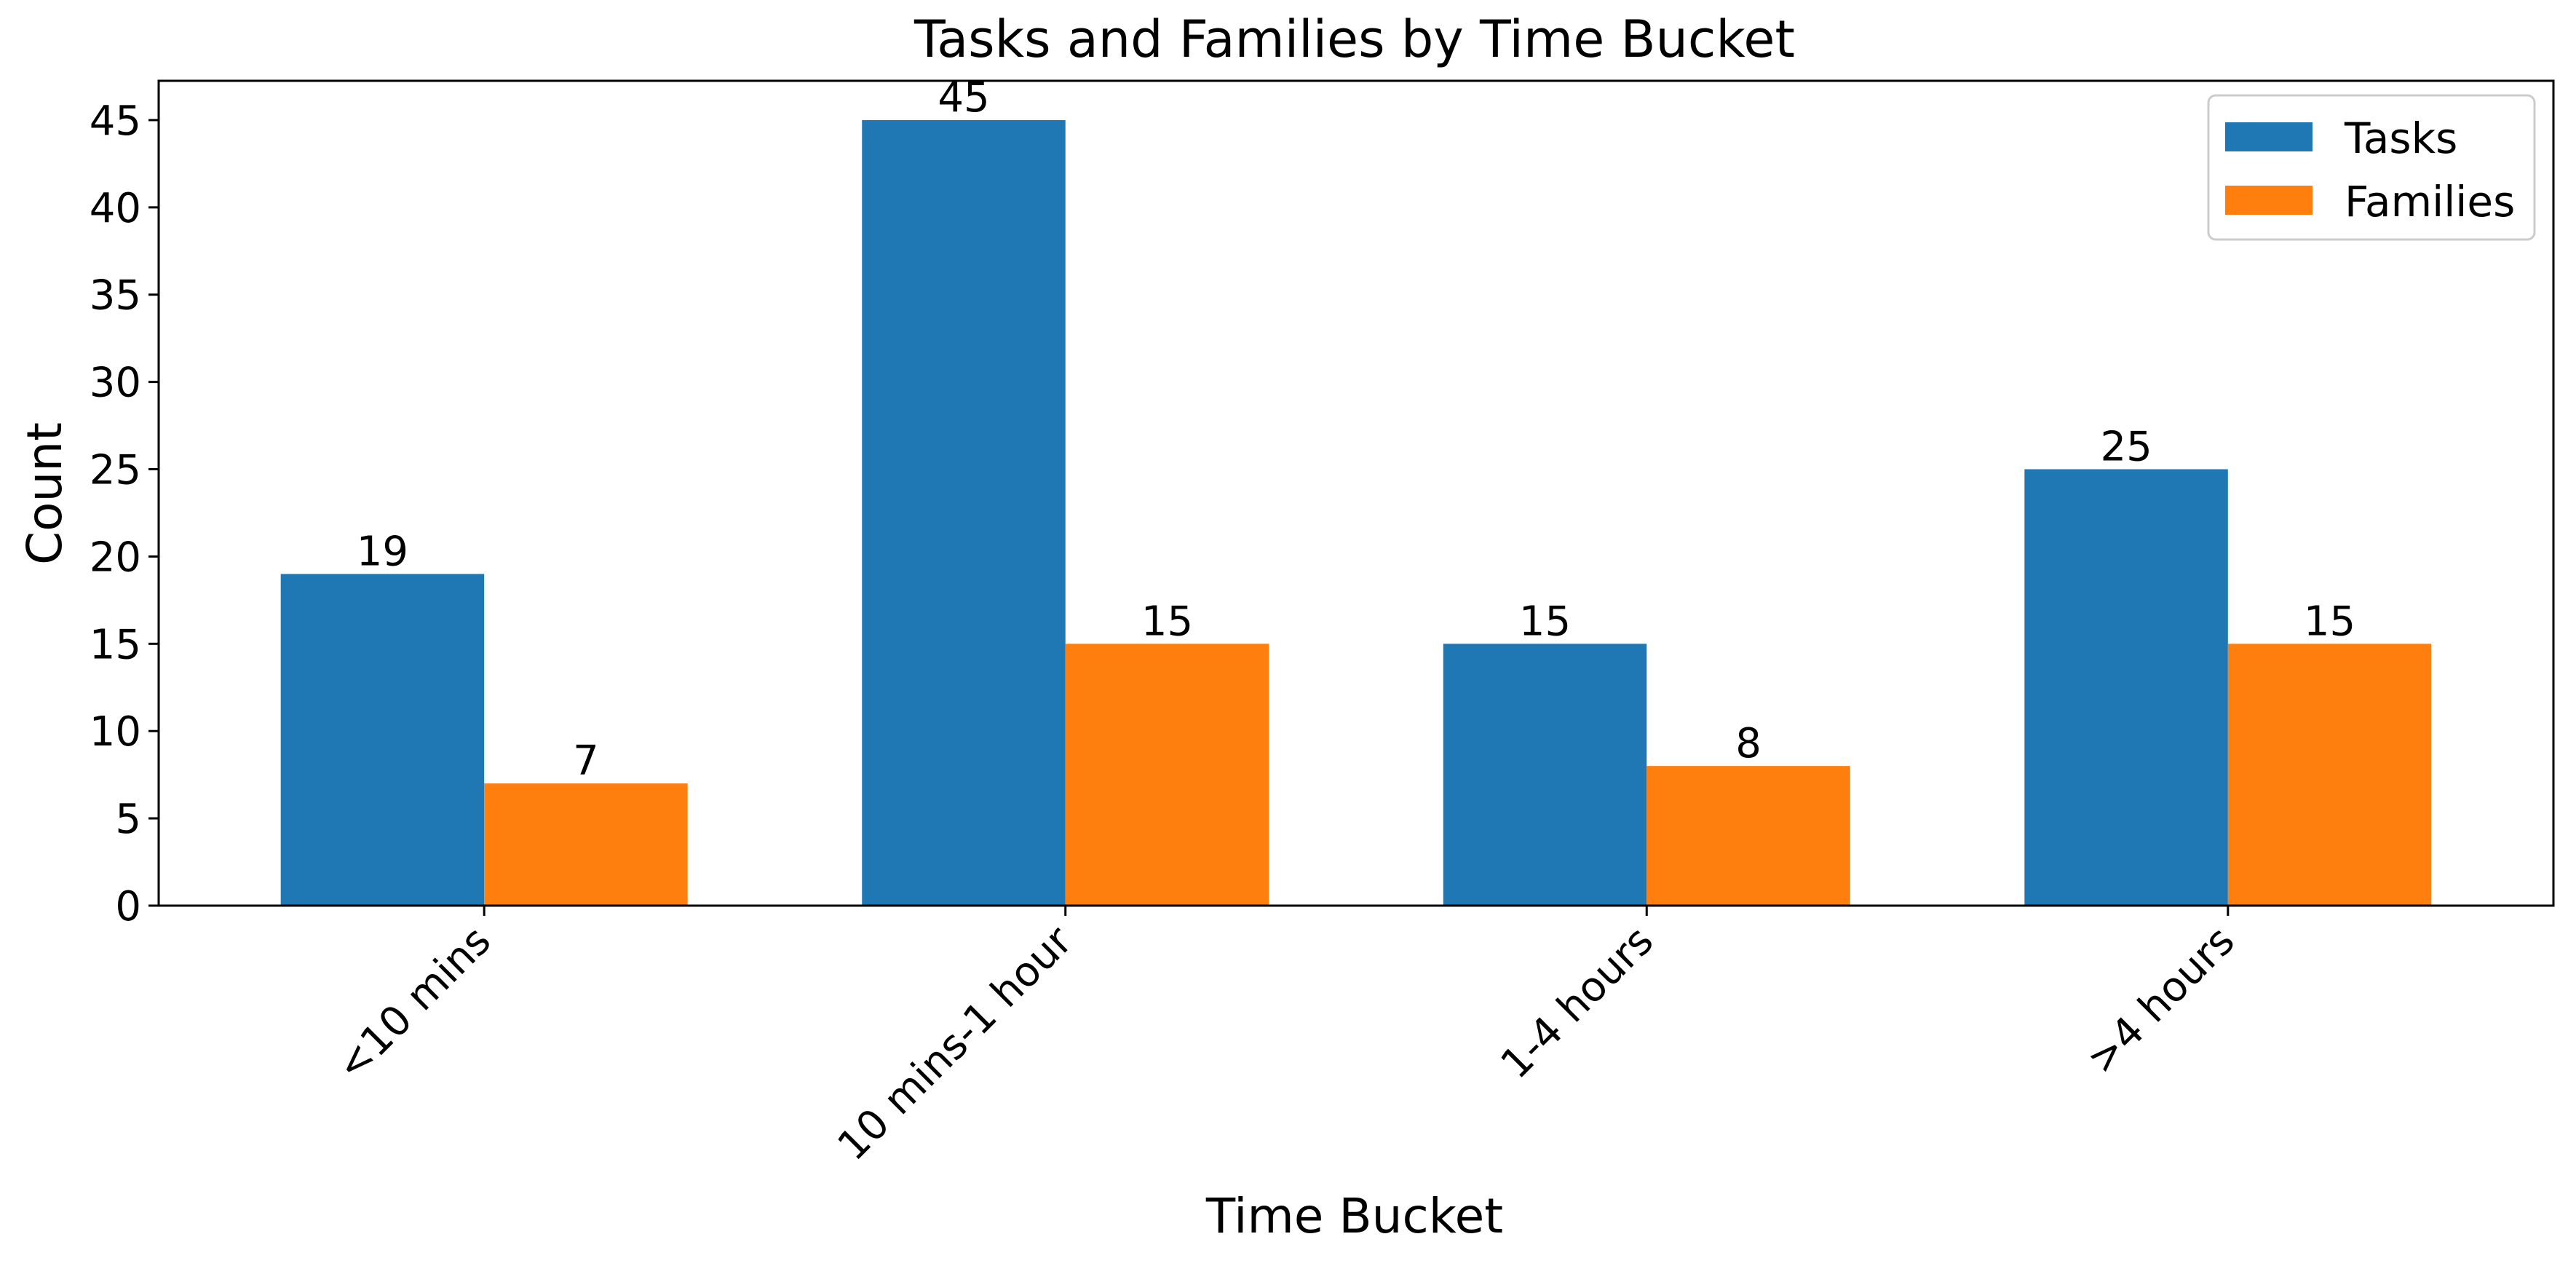  Describe the element at coordinates (2269, 200) in the screenshot. I see `legend-swatch-families` at that location.